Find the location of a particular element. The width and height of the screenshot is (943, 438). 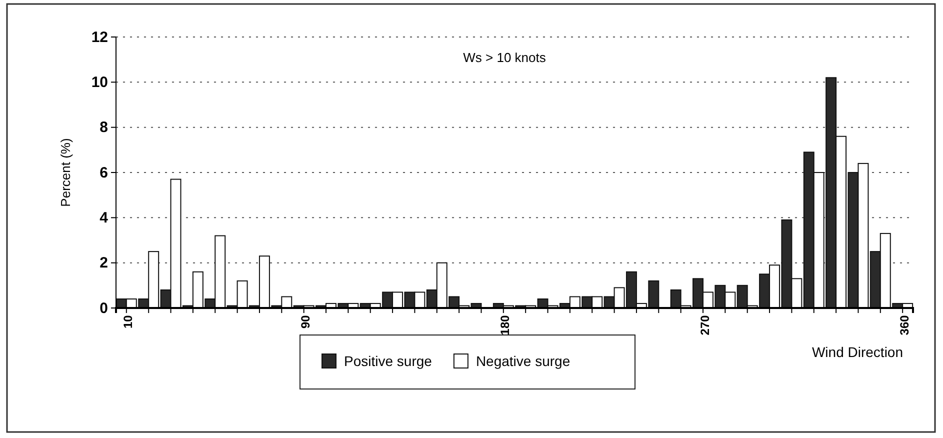

y-tick-label: 10 is located at coordinates (99, 82).